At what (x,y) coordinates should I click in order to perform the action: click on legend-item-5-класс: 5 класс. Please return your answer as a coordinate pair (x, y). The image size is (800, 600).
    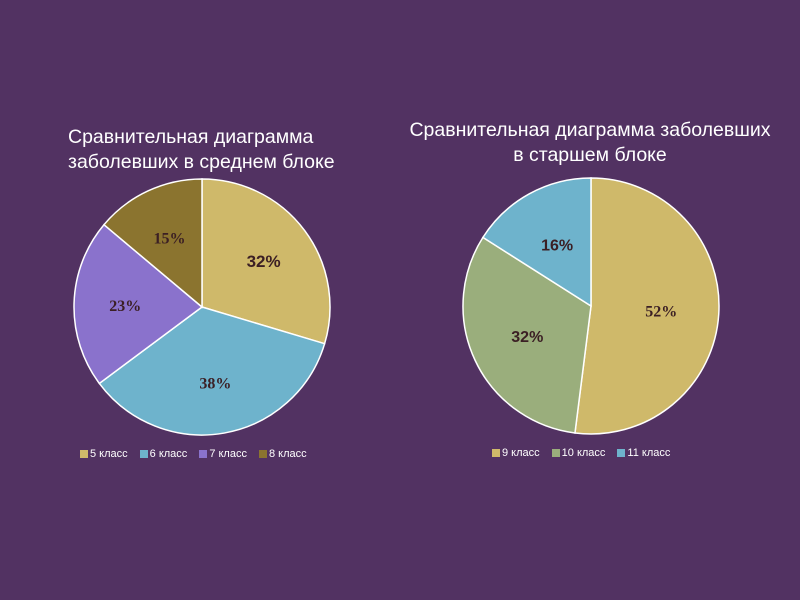
    Looking at the image, I should click on (104, 454).